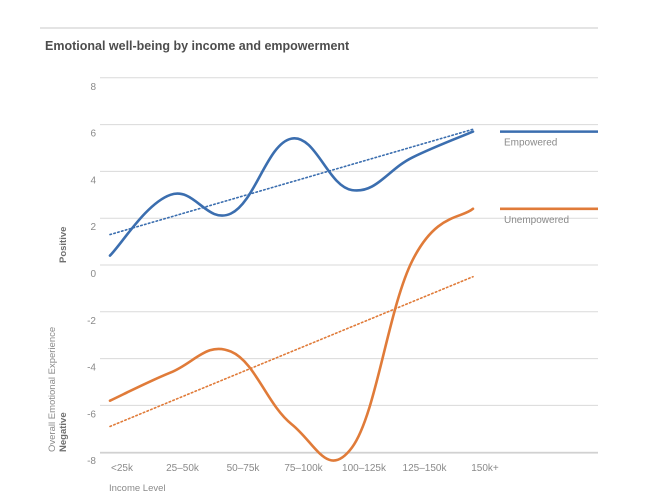  What do you see at coordinates (364, 468) in the screenshot?
I see `x-tick-label: 100–125k` at bounding box center [364, 468].